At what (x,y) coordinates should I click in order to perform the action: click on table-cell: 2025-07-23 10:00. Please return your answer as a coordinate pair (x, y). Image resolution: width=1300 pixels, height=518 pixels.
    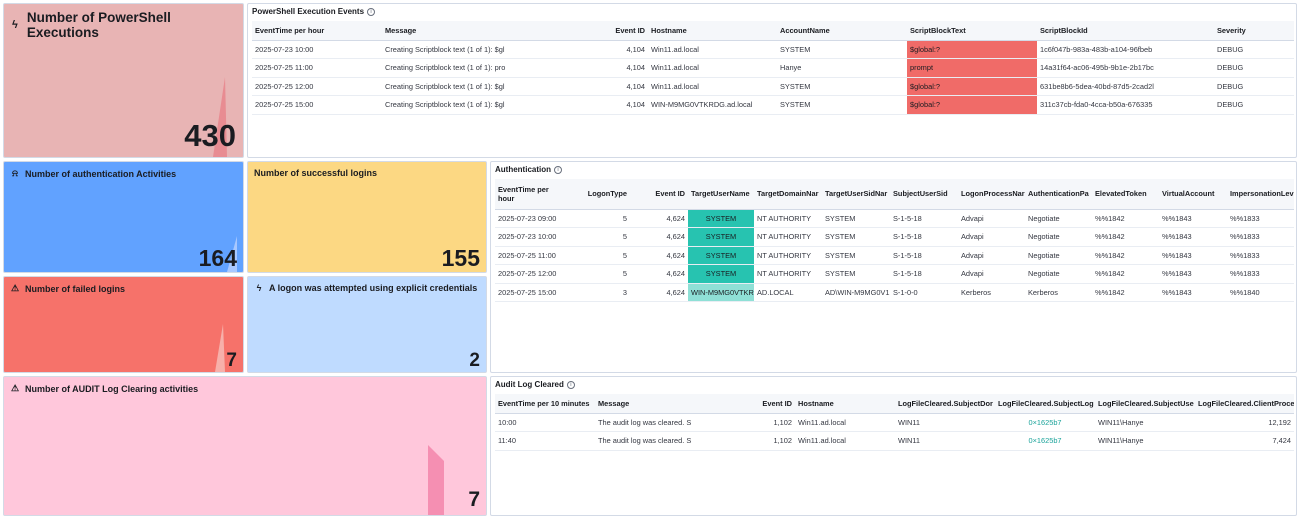
    Looking at the image, I should click on (528, 237).